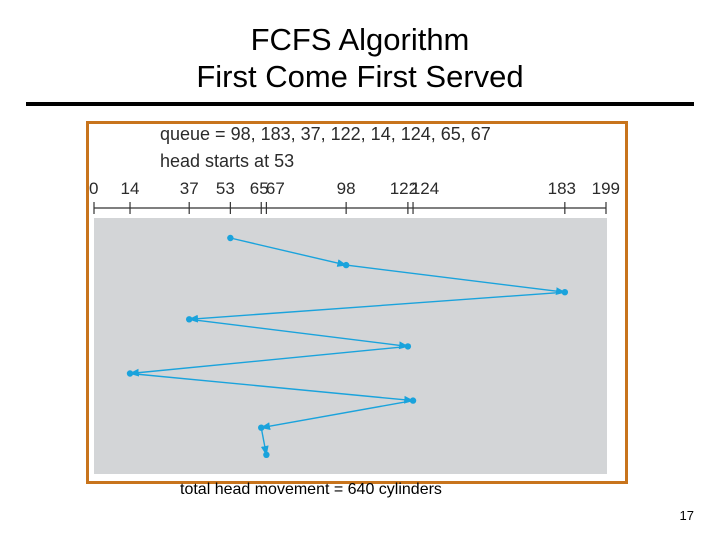 This screenshot has height=540, width=720. What do you see at coordinates (275, 188) in the screenshot?
I see `tick-label: 67` at bounding box center [275, 188].